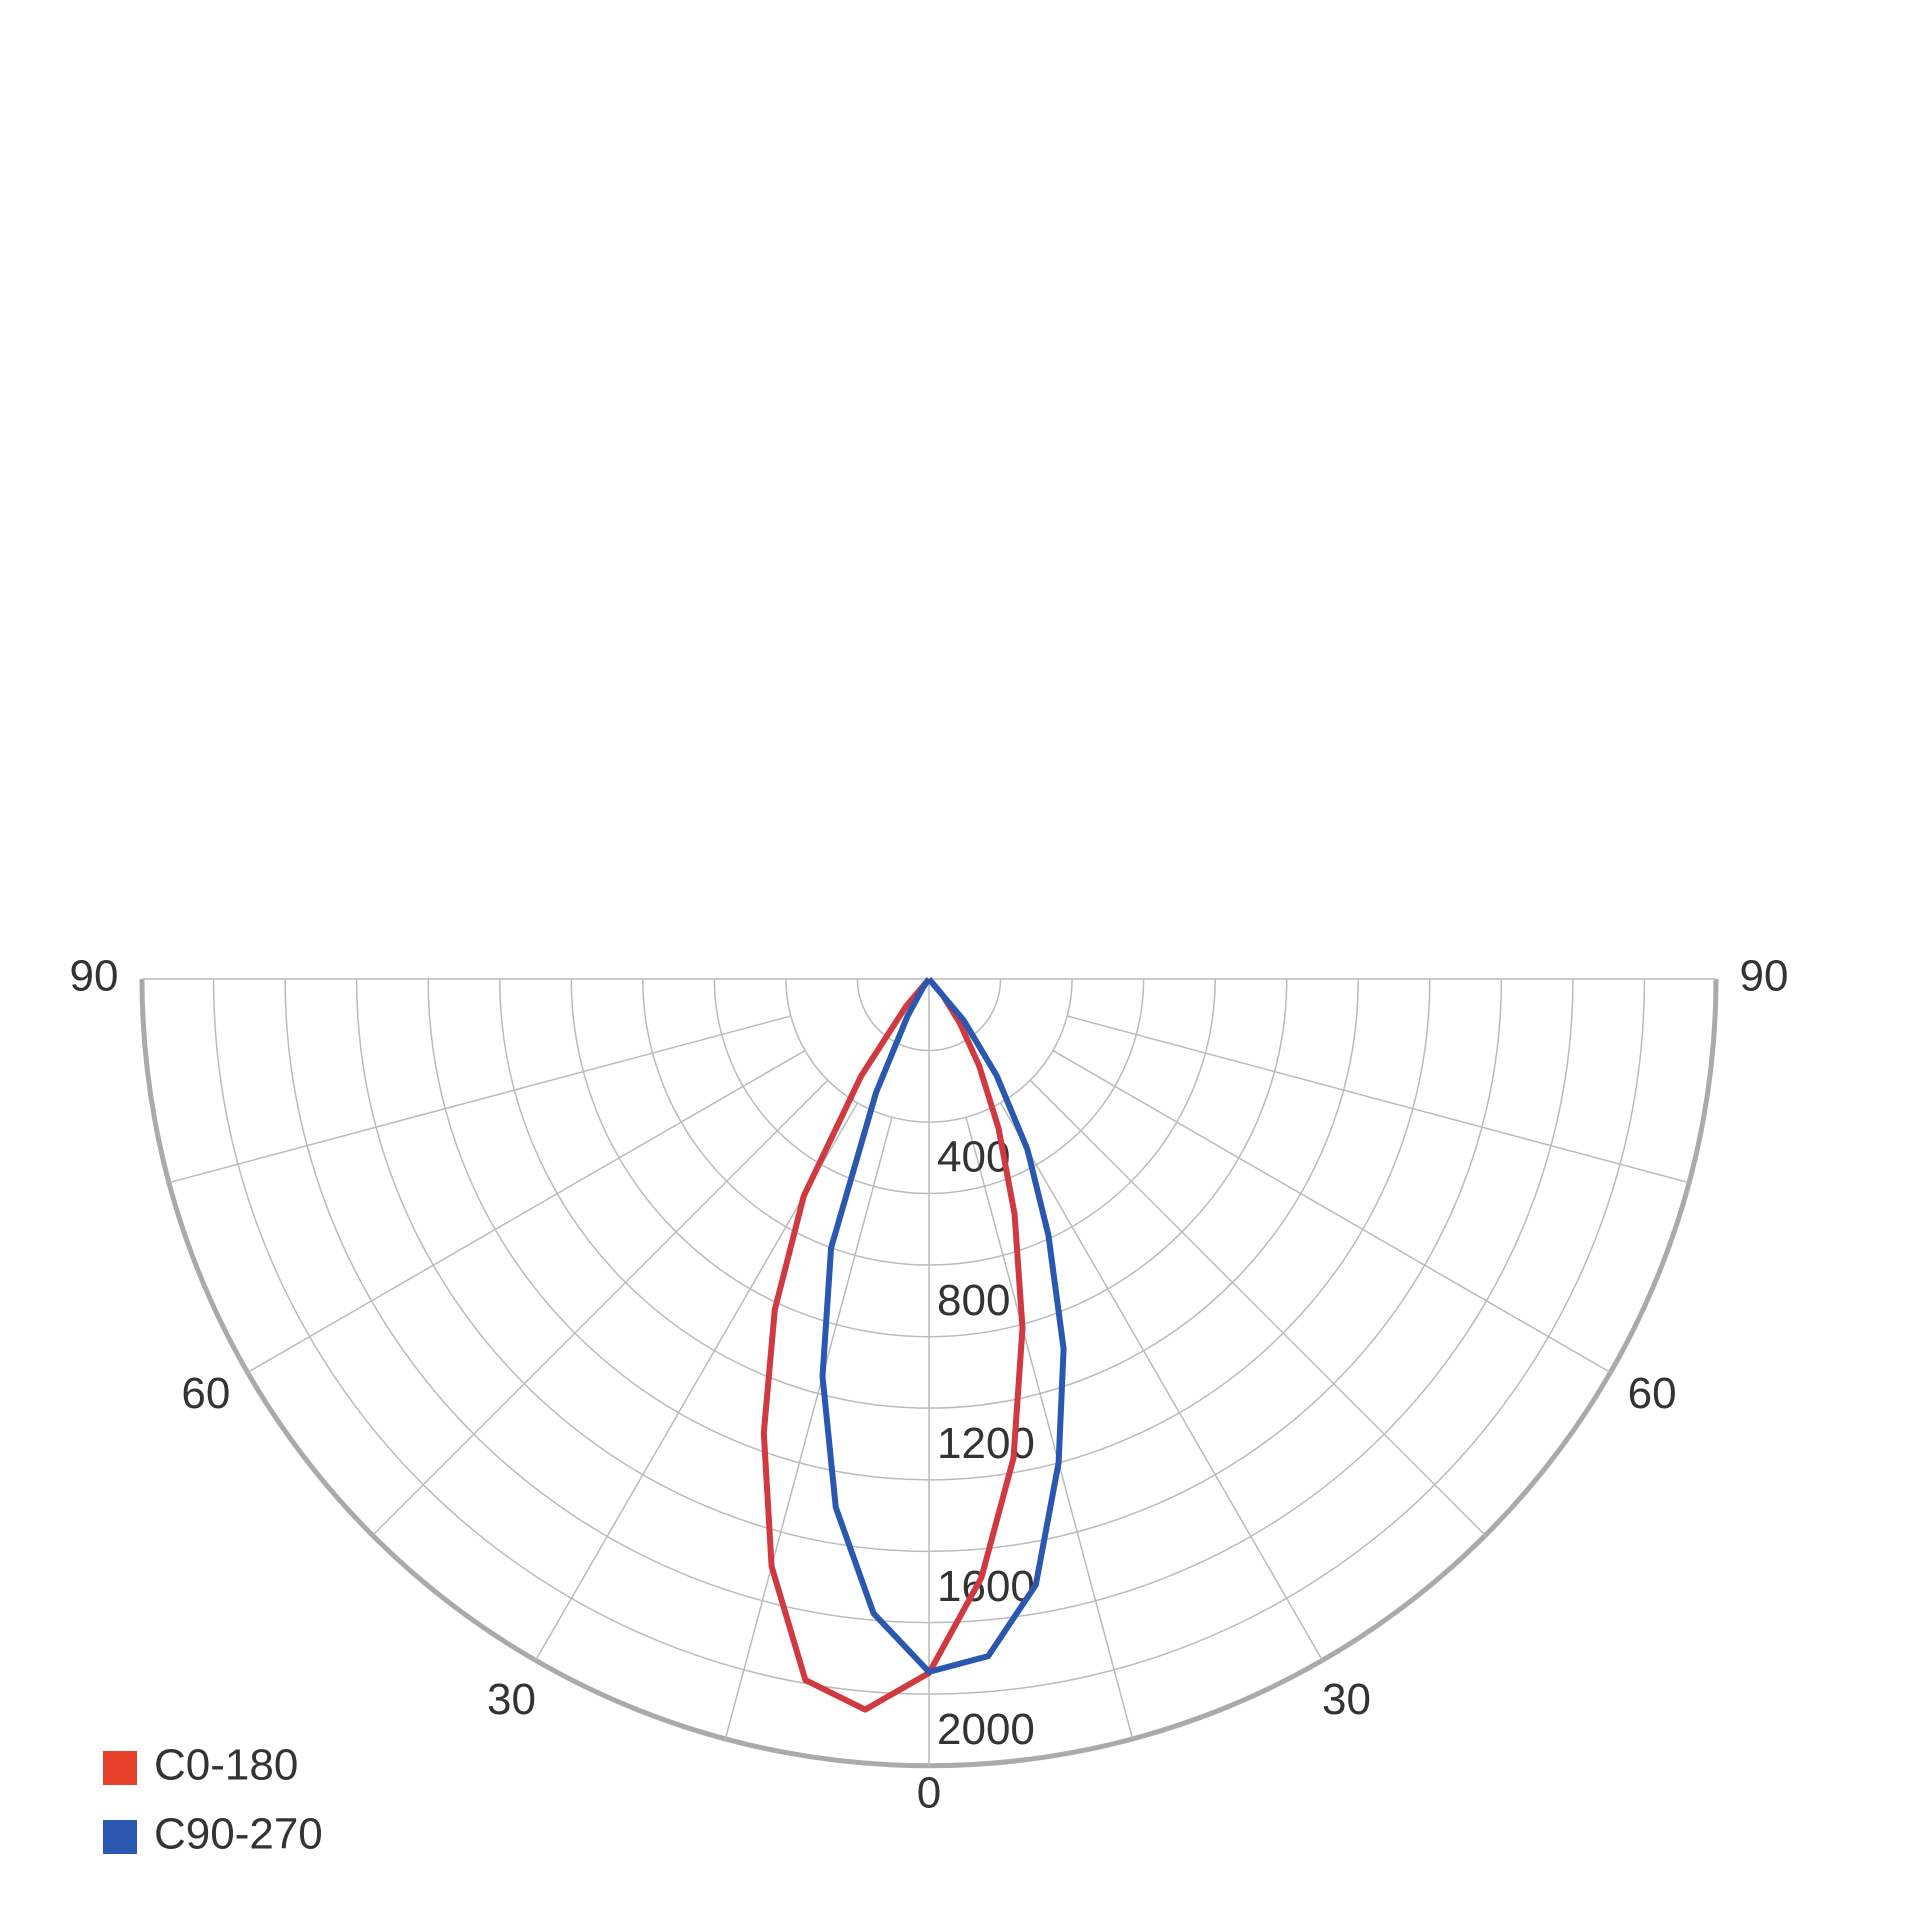 Image resolution: width=1920 pixels, height=1920 pixels. I want to click on legend-label: C90-270, so click(238, 1834).